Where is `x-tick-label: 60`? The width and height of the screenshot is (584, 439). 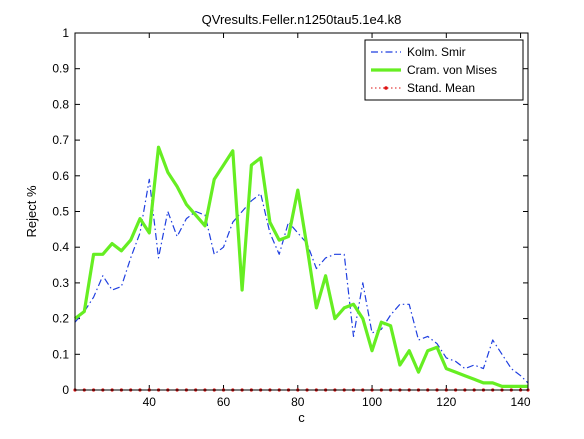
x-tick-label: 60 is located at coordinates (224, 402).